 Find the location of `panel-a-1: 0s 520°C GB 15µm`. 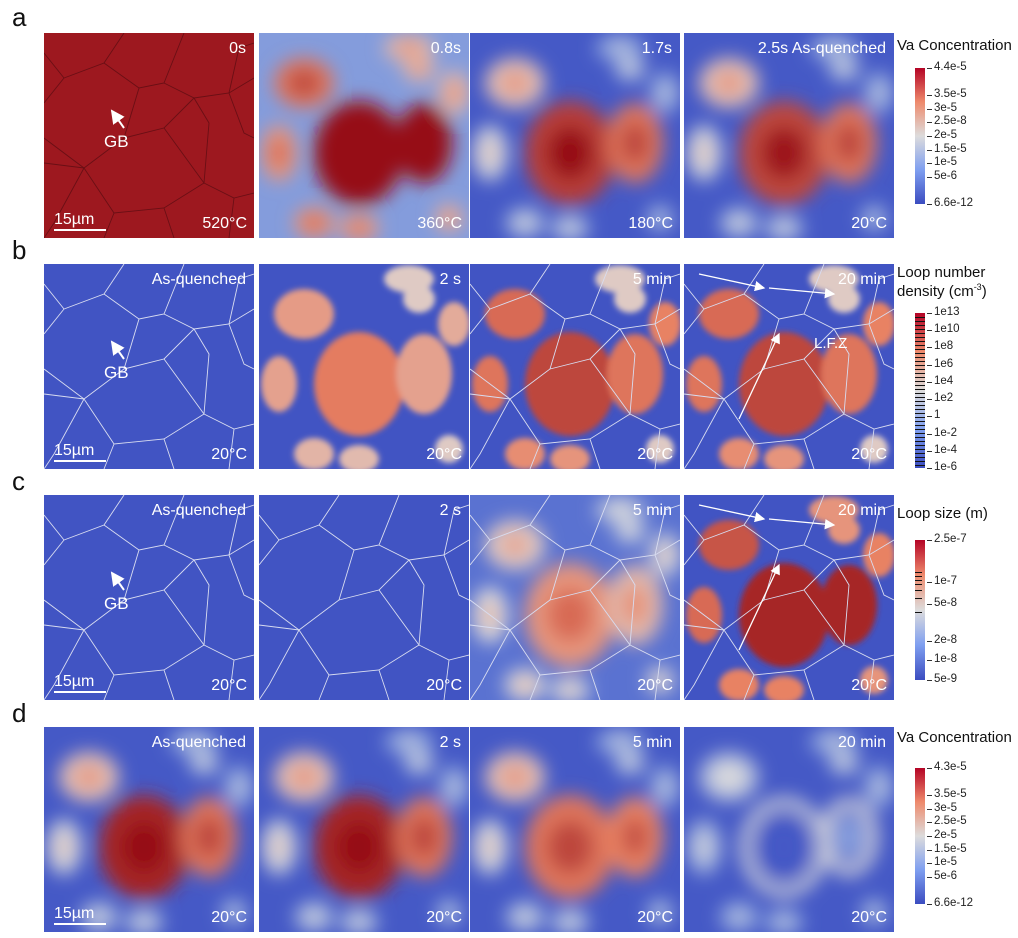

panel-a-1: 0s 520°C GB 15µm is located at coordinates (149, 135).